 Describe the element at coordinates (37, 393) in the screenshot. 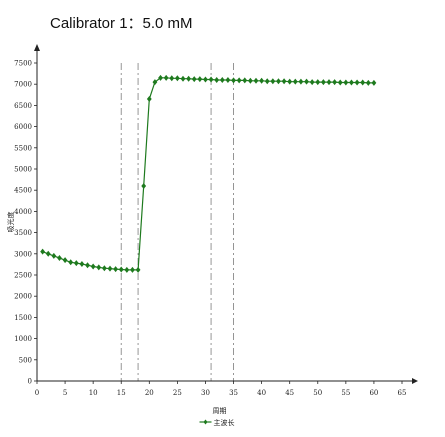

I see `x-tick-label-0: 0` at that location.